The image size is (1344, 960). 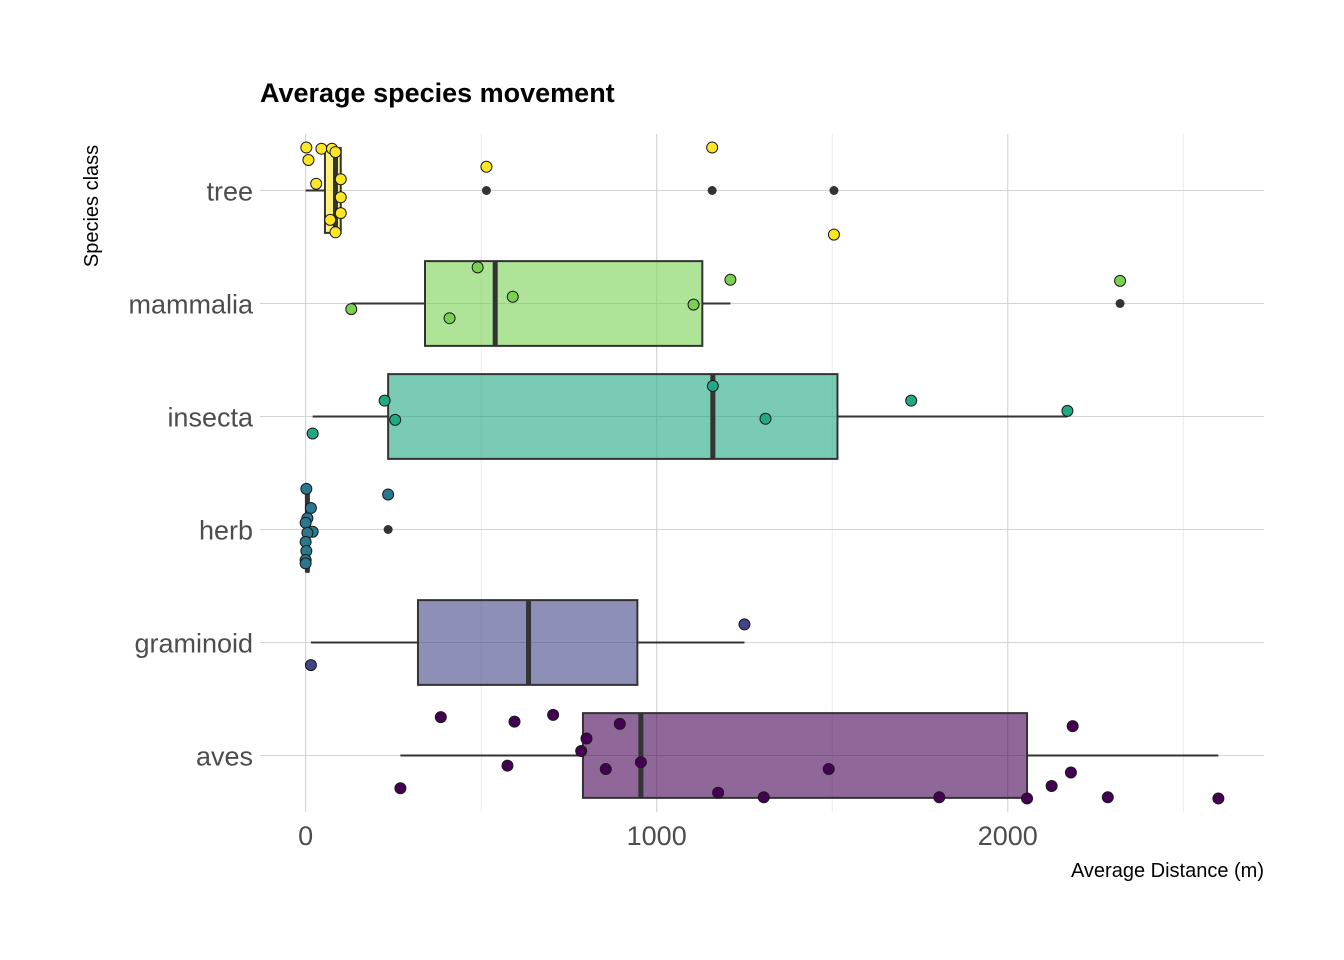 What do you see at coordinates (226, 531) in the screenshot?
I see `y-tick-label: herb` at bounding box center [226, 531].